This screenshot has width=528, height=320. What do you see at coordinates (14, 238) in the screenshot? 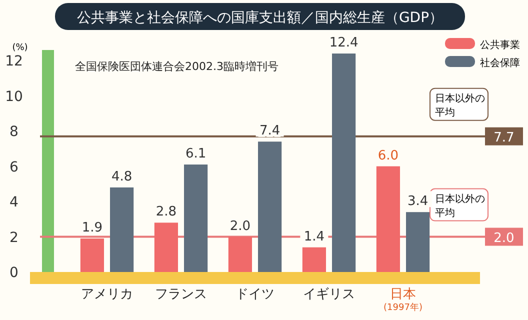
I see `y-tick-label: 2` at bounding box center [14, 238].